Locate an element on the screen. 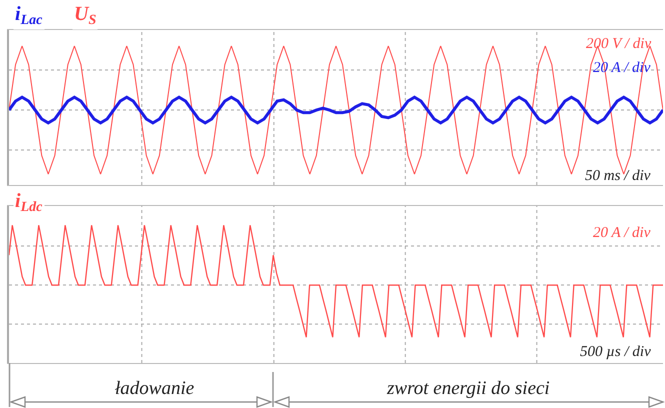 Image resolution: width=665 pixels, height=408 pixels. annotation: 200 V / div is located at coordinates (619, 44).